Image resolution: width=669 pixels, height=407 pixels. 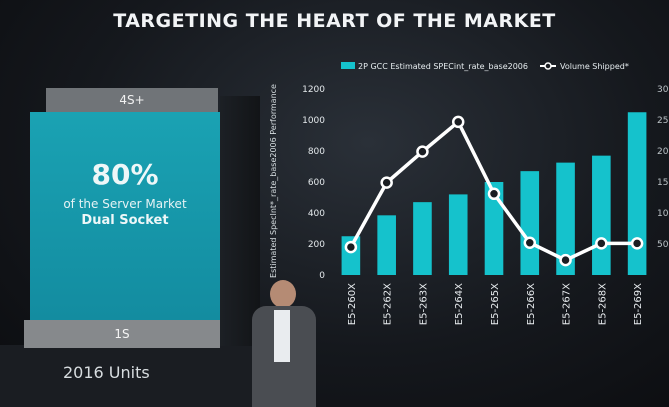 I want to click on y2-tick-label: 200, so click(x=663, y=152).